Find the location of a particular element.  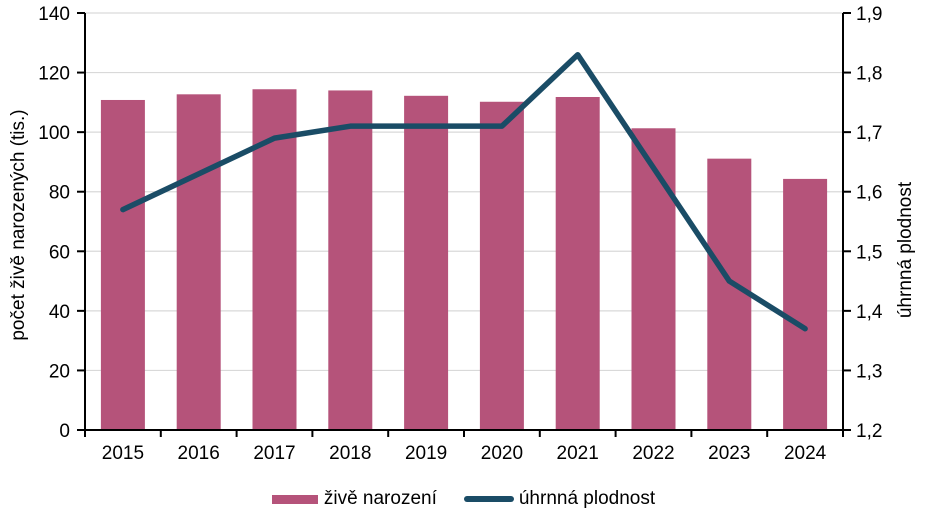

right-axis-tick-label: 1,2 is located at coordinates (869, 431).